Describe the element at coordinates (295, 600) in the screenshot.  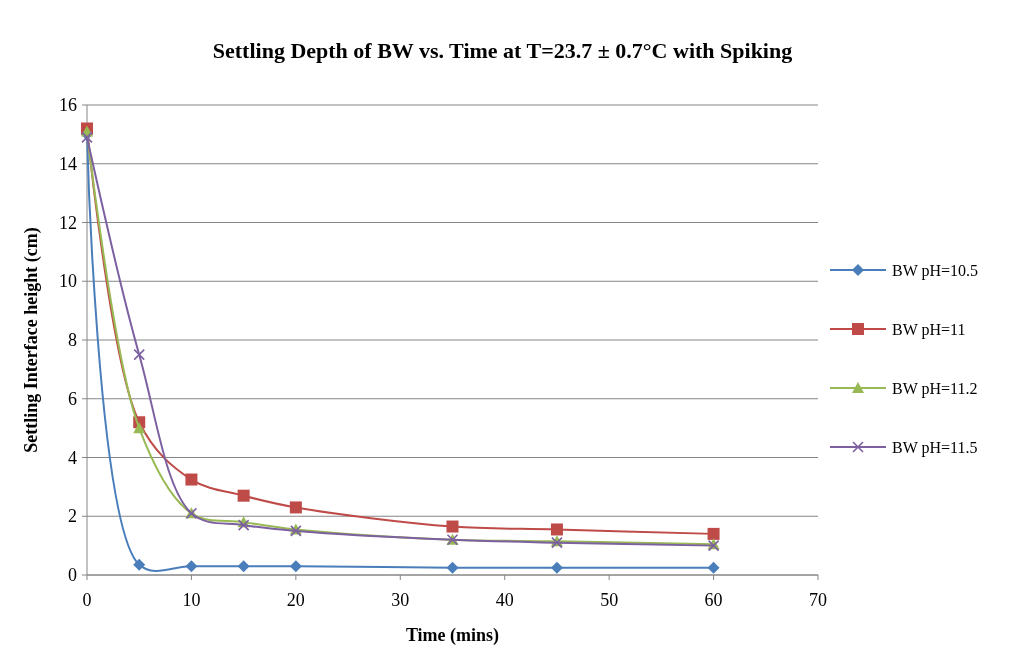
I see `x-tick-label: 20` at that location.